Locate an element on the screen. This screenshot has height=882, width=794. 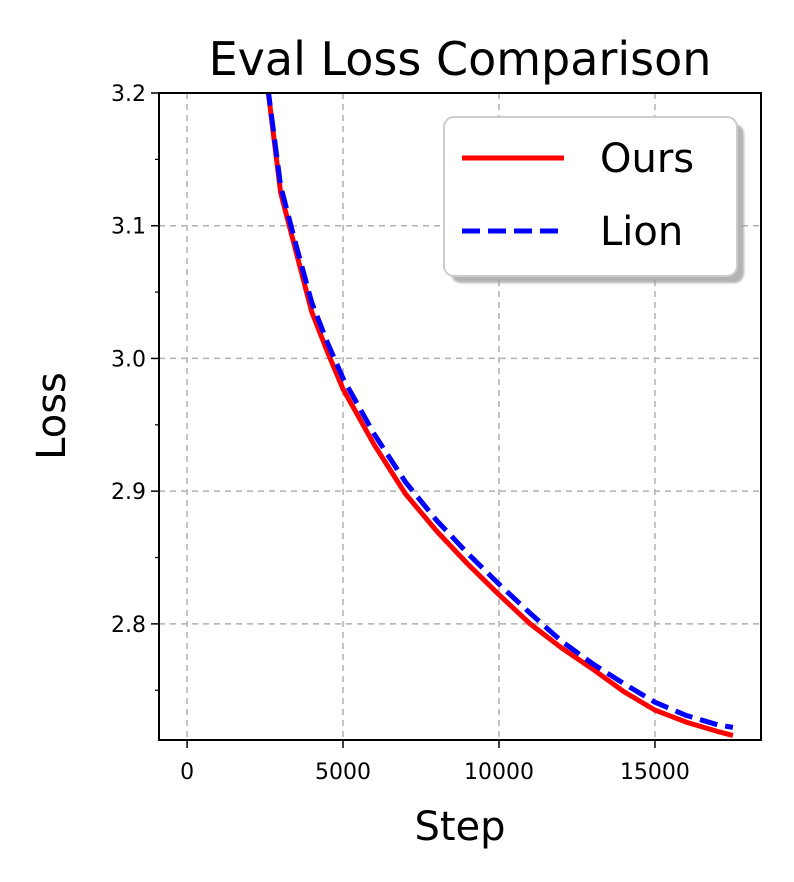
y-tick-label: 2.8 is located at coordinates (128, 625).